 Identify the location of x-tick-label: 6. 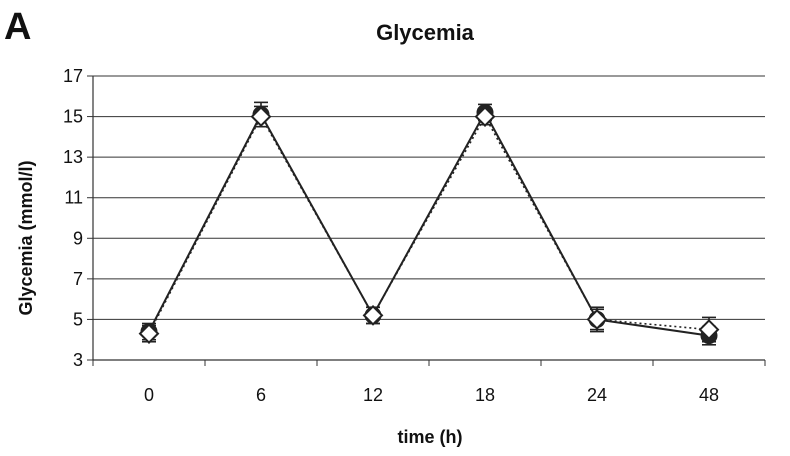
(261, 395).